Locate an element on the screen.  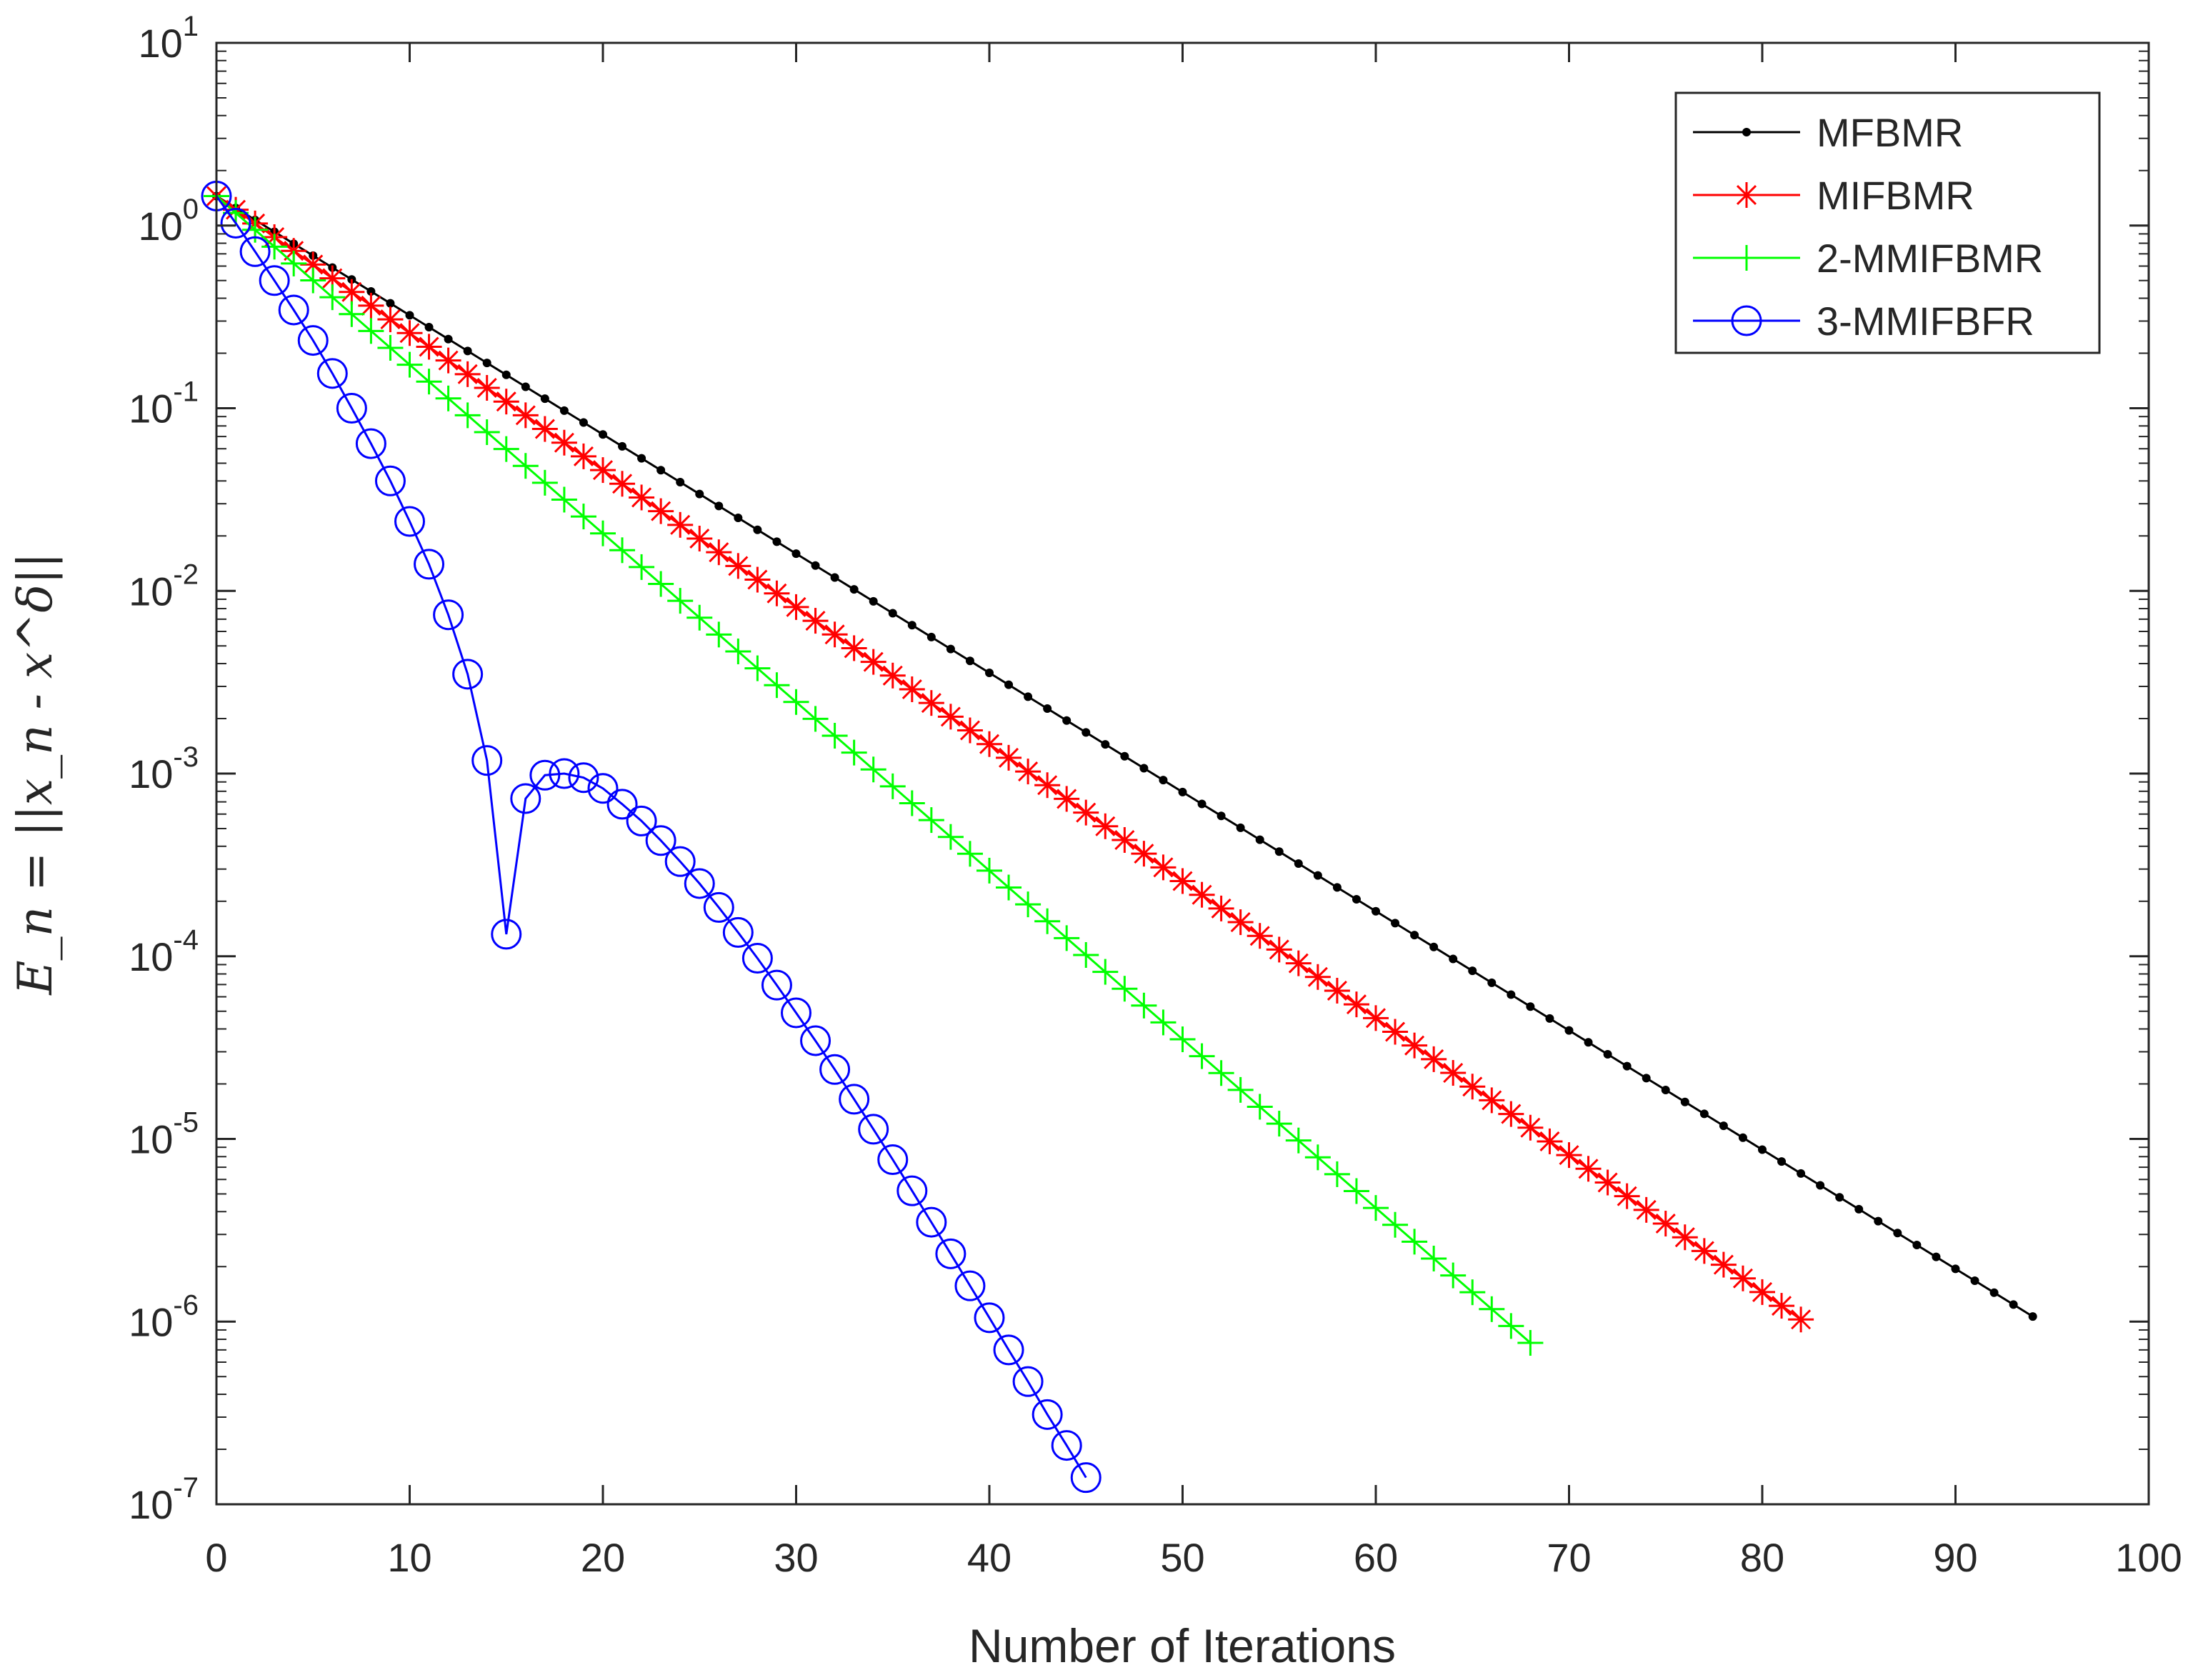
legend-item-2-mmifbmr: 2-MMIFBMR is located at coordinates (1868, 258).